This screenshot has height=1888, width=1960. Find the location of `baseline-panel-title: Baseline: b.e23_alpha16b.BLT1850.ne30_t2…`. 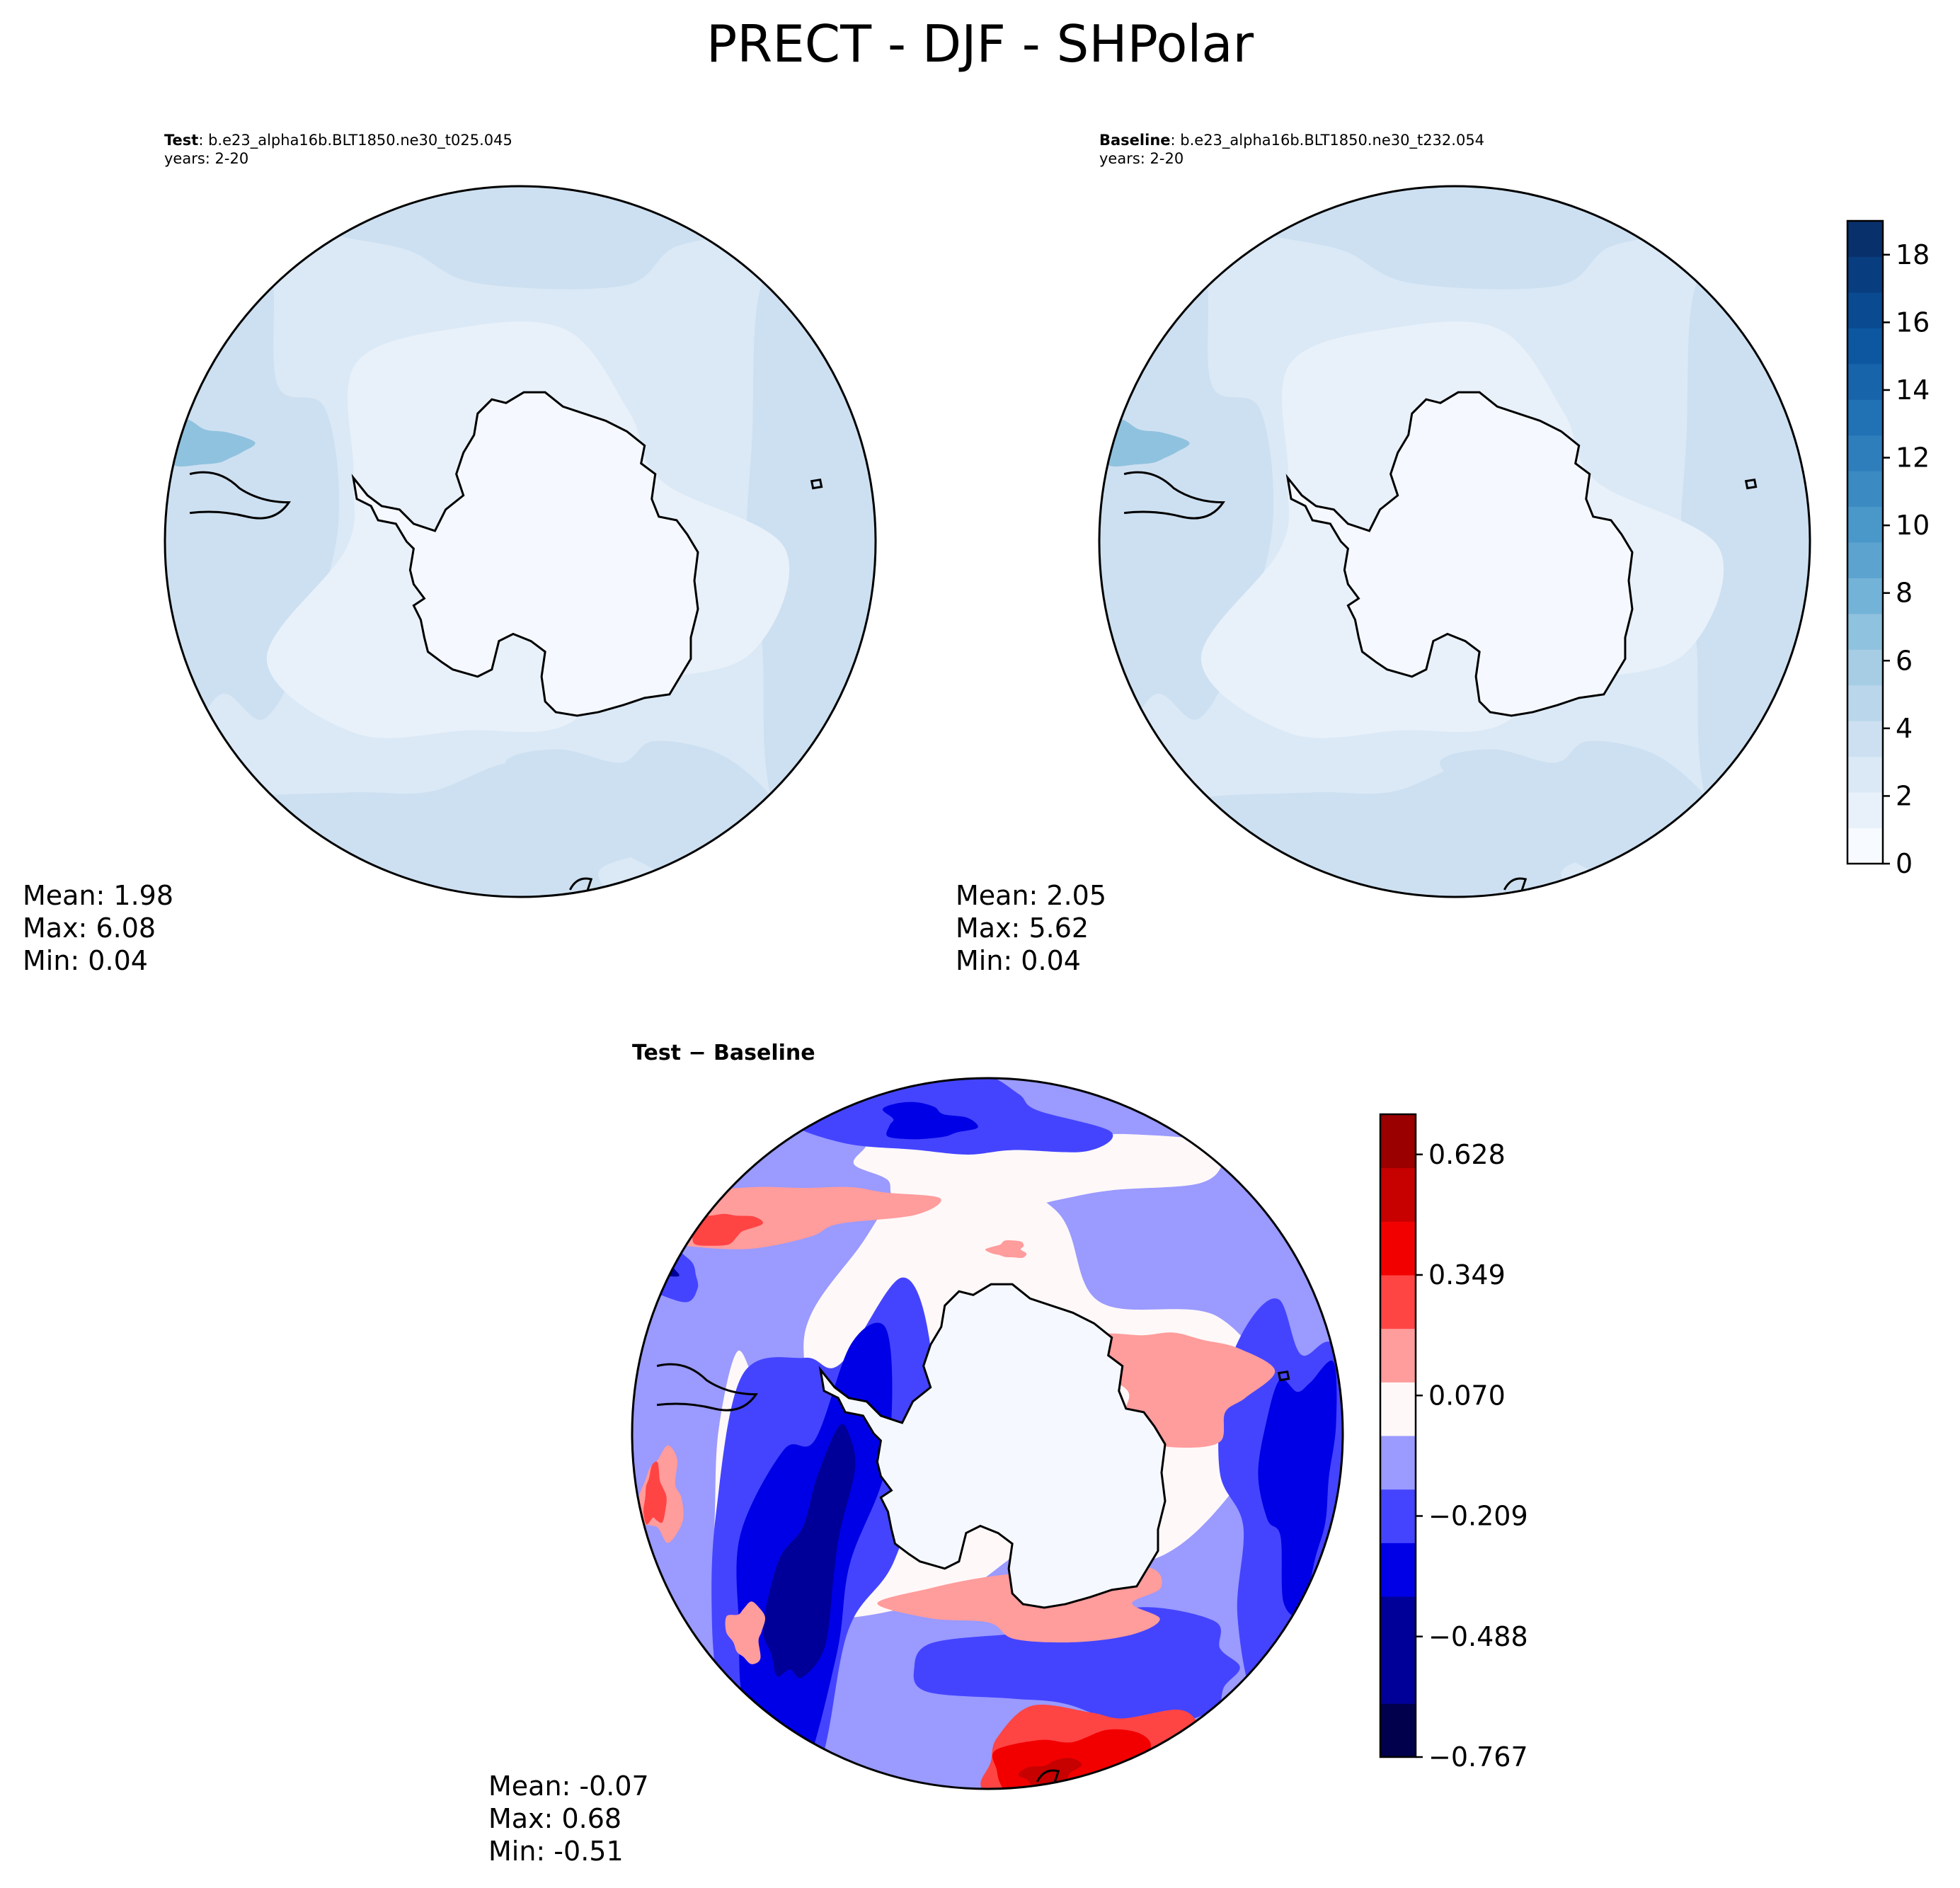

baseline-panel-title: Baseline: b.e23_alpha16b.BLT1850.ne30_t2… is located at coordinates (1291, 149).